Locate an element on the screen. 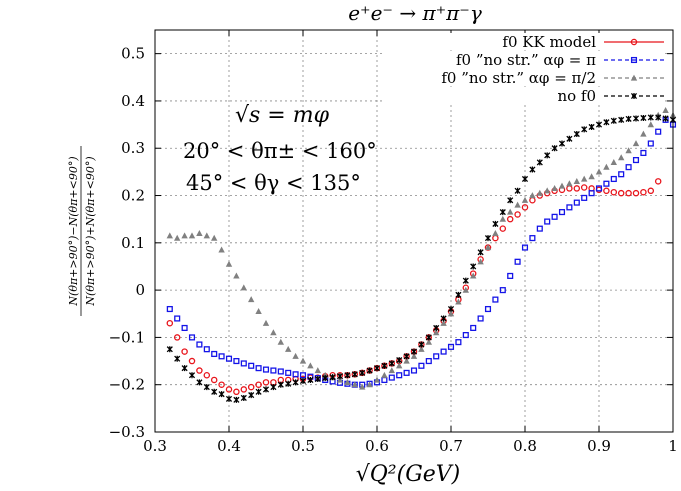  y-tick-label: −0.2 is located at coordinates (127, 385).